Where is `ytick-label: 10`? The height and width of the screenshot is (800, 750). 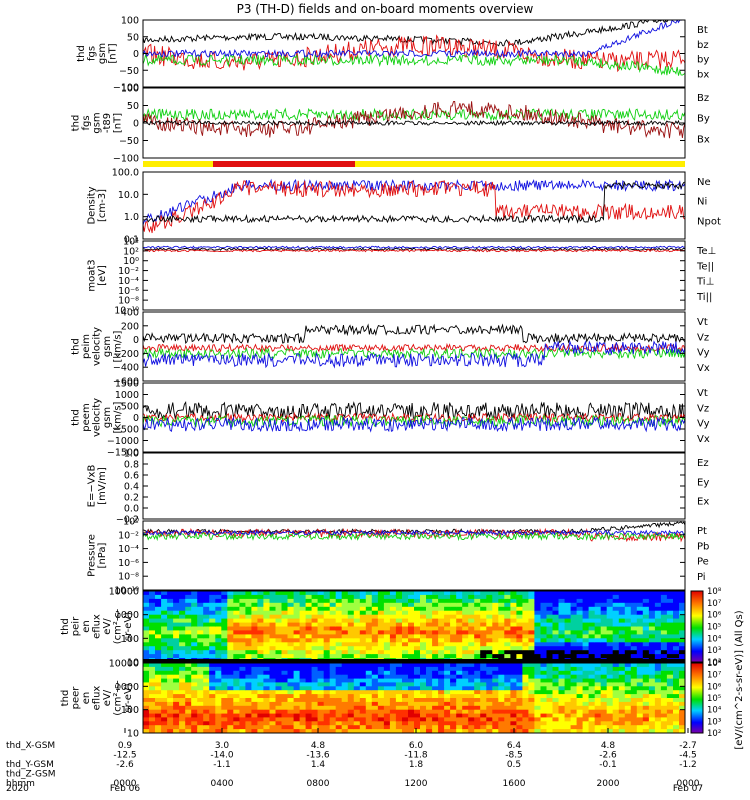 ytick-label: 10 is located at coordinates (133, 663).